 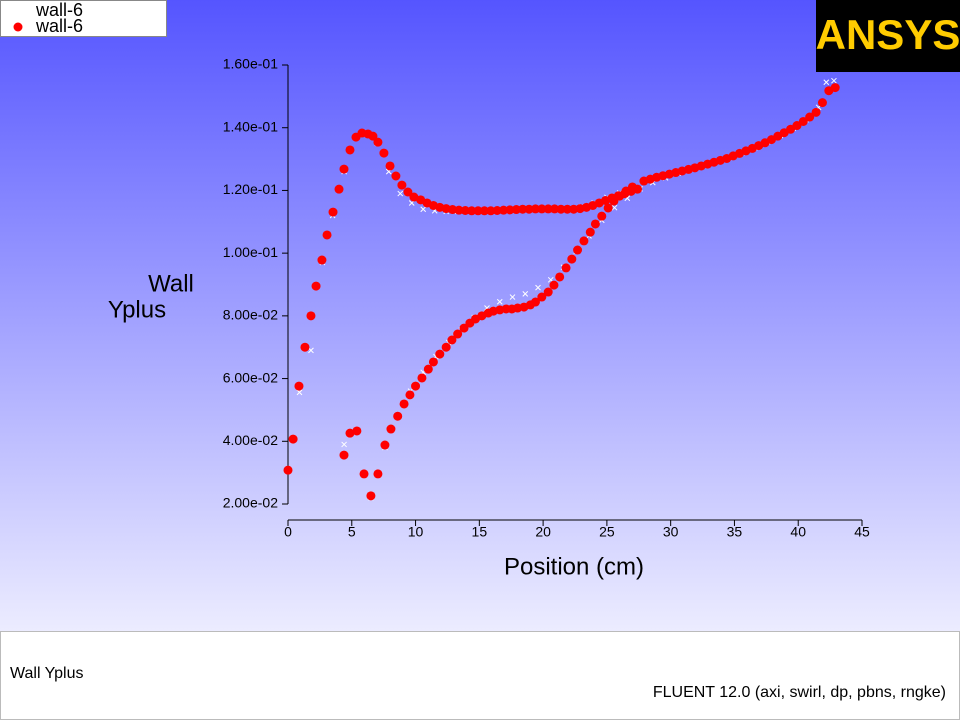 What do you see at coordinates (607, 532) in the screenshot?
I see `x-tick-label: 25` at bounding box center [607, 532].